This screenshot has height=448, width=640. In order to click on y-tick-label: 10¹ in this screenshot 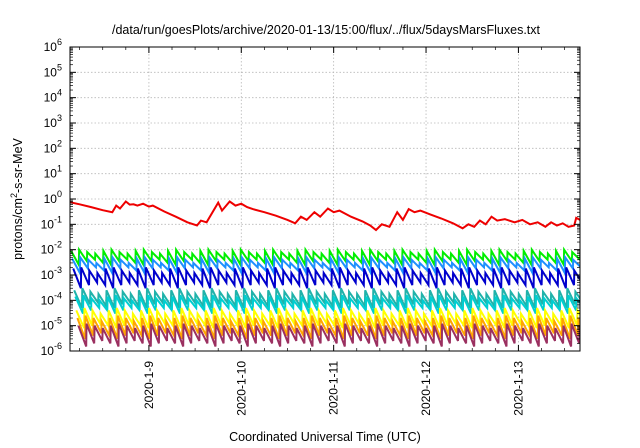, I will do `click(53, 172)`.